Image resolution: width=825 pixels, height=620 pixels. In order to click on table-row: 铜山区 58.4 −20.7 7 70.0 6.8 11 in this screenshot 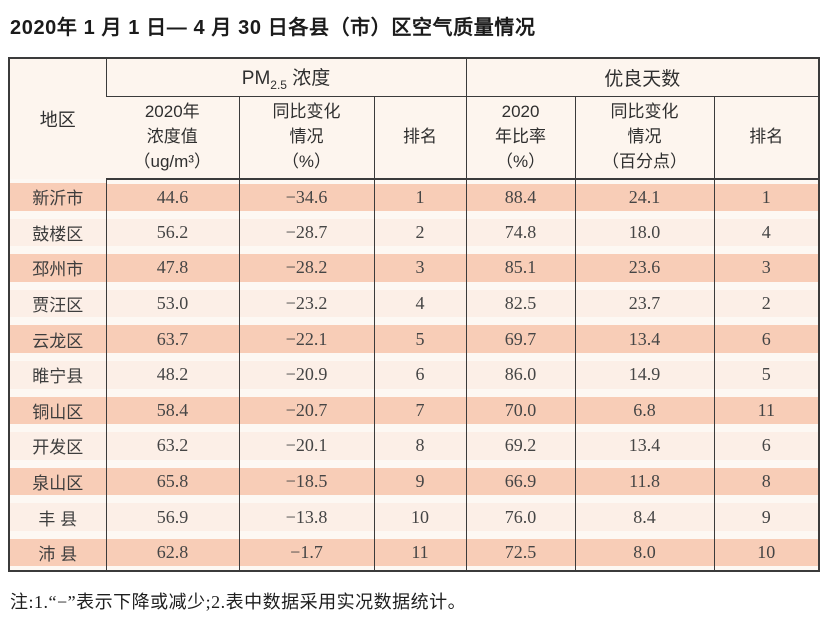, I will do `click(414, 410)`.